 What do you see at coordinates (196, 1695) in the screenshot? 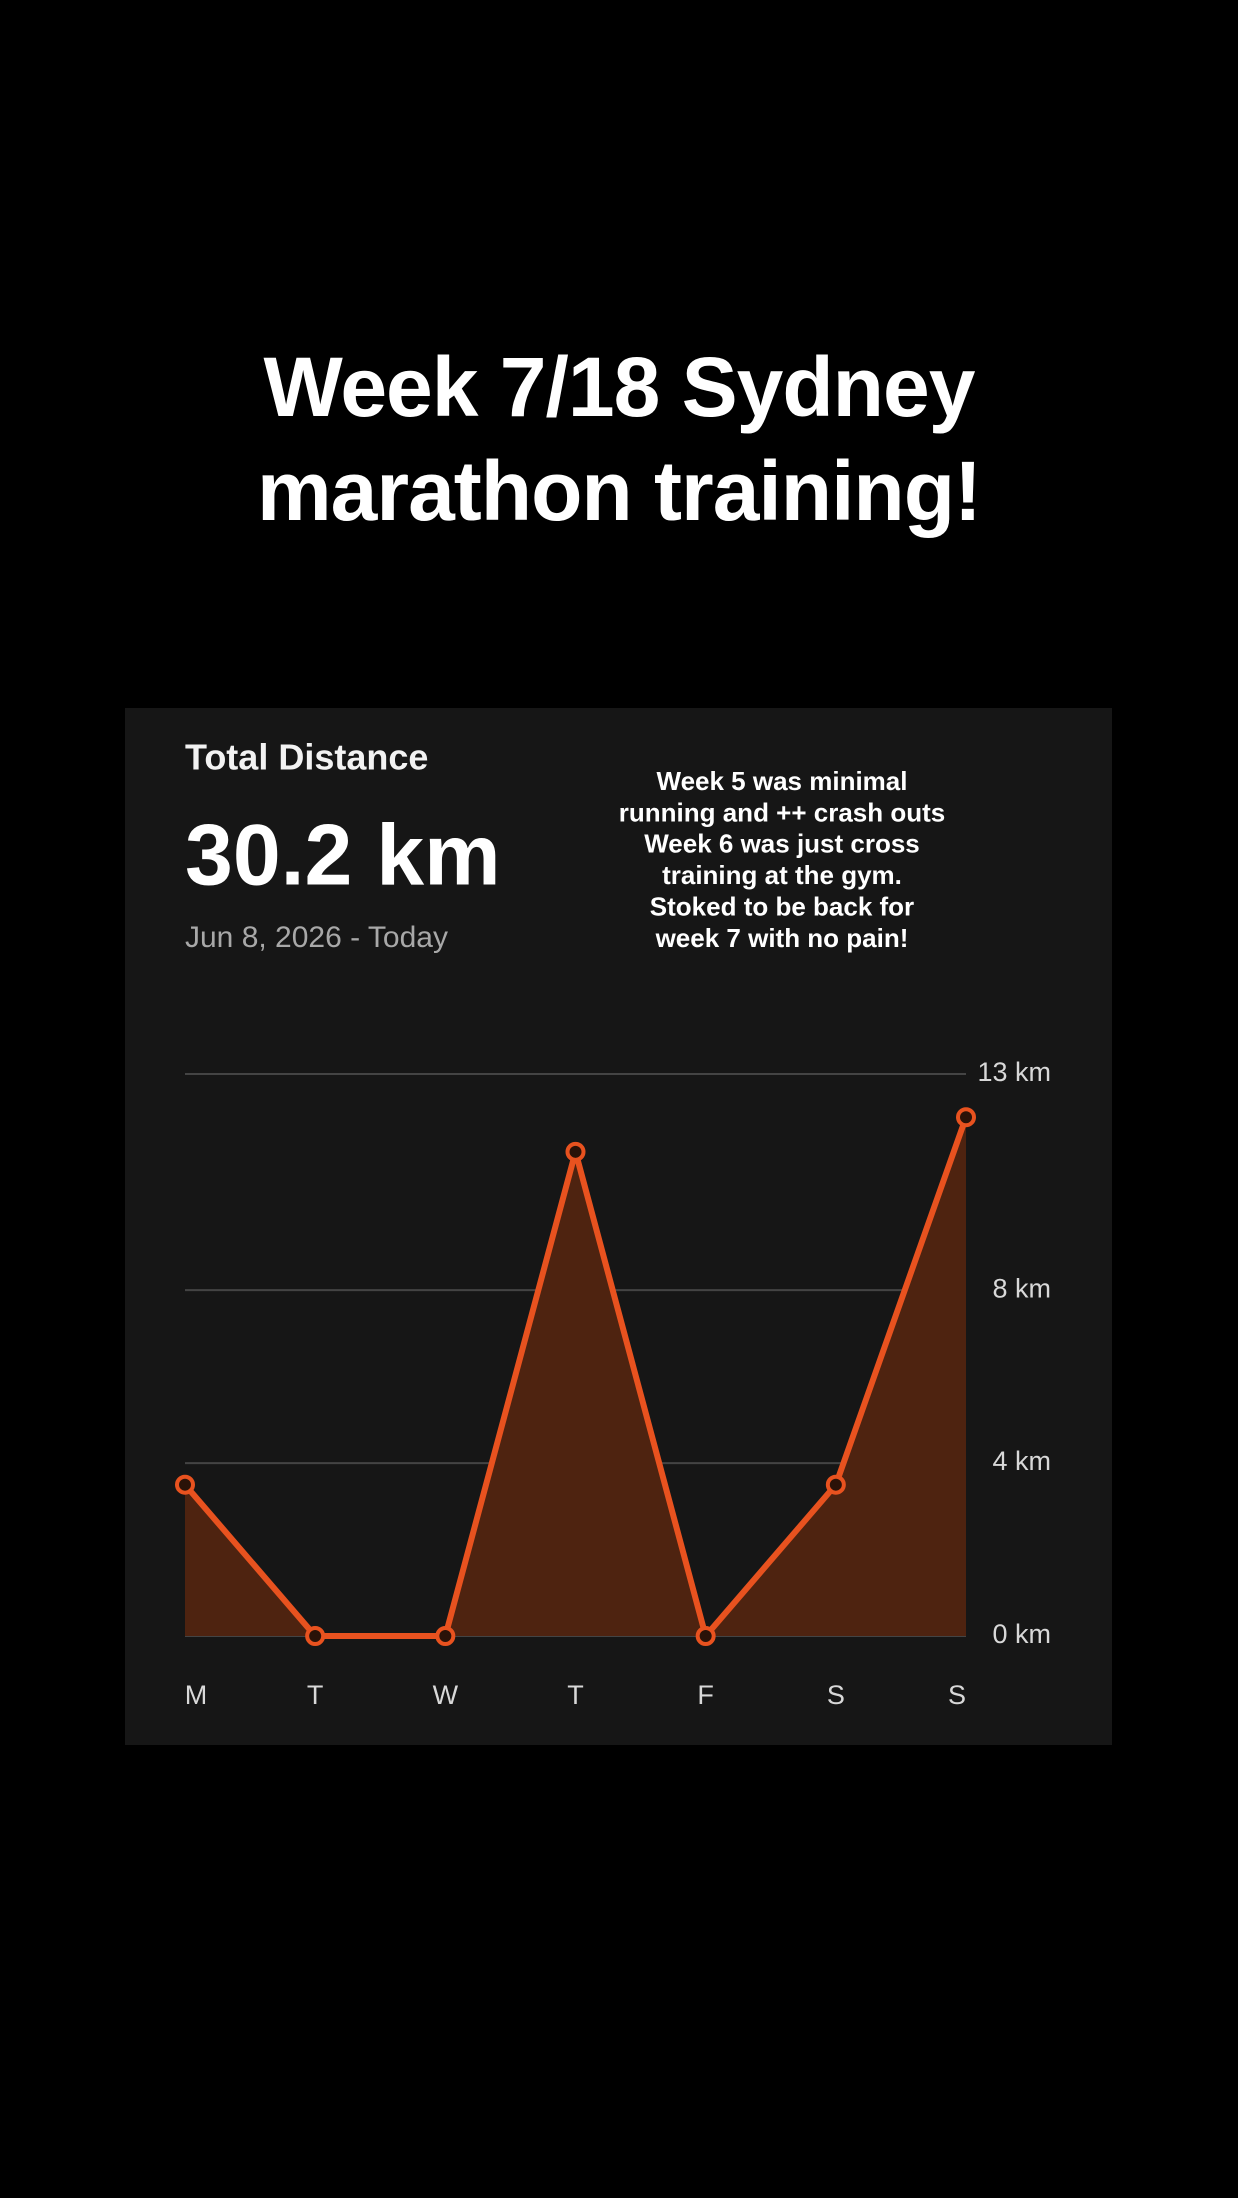
I see `x-tick-label: M` at bounding box center [196, 1695].